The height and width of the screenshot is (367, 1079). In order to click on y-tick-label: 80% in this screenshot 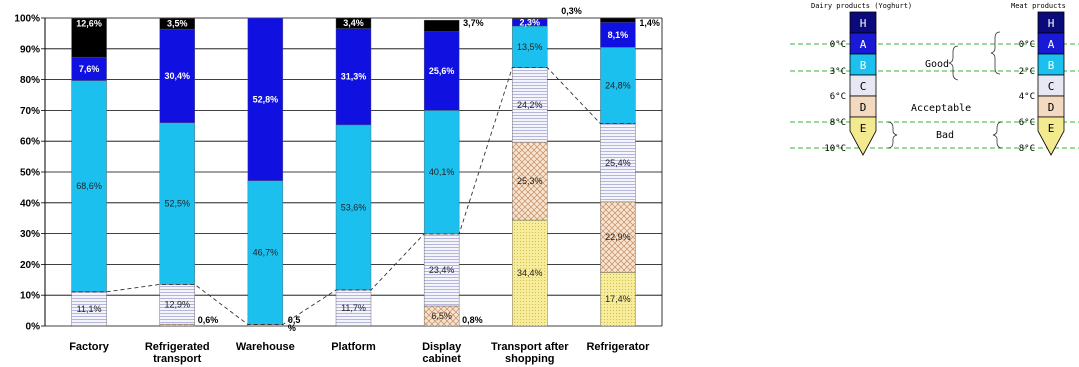, I will do `click(30, 80)`.